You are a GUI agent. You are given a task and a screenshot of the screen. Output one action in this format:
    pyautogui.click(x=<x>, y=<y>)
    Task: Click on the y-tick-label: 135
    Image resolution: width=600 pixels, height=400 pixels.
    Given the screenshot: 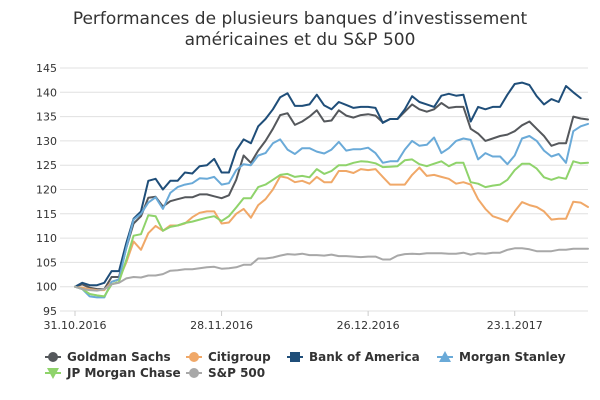 What is the action you would take?
    pyautogui.click(x=46, y=117)
    